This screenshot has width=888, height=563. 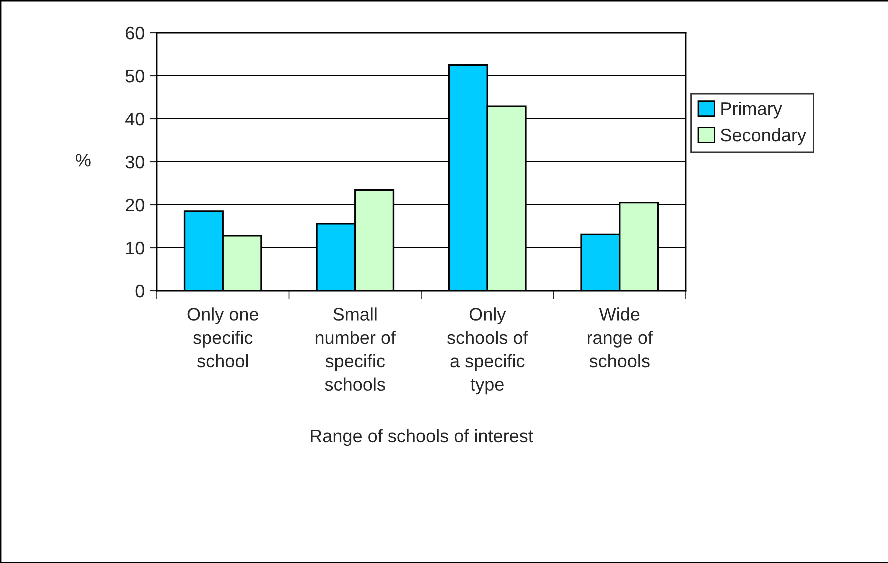 What do you see at coordinates (135, 33) in the screenshot?
I see `y-tick-label: 60` at bounding box center [135, 33].